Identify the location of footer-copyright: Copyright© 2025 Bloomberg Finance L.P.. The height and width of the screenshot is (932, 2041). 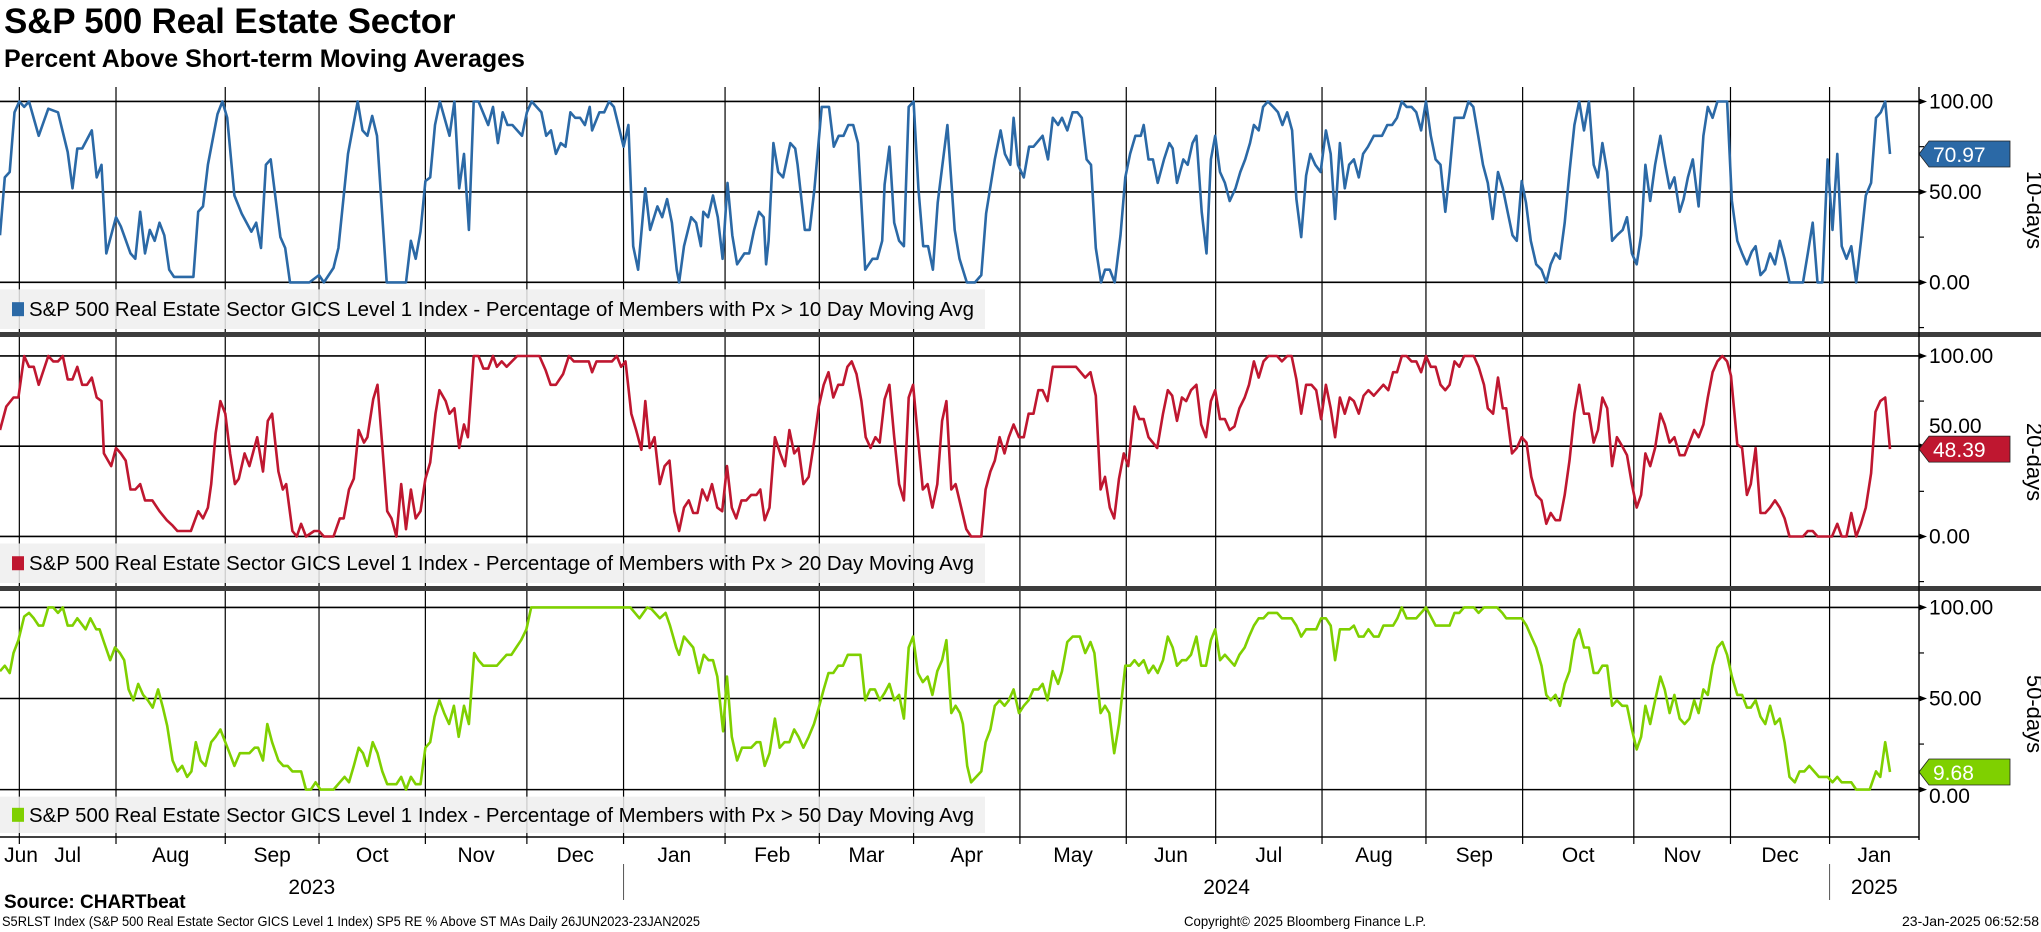
(1305, 921).